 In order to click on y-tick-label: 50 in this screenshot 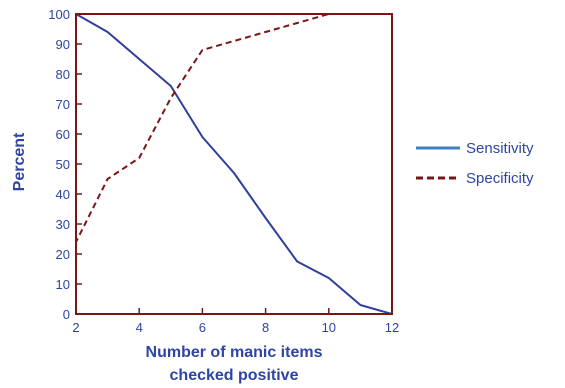, I will do `click(63, 164)`.